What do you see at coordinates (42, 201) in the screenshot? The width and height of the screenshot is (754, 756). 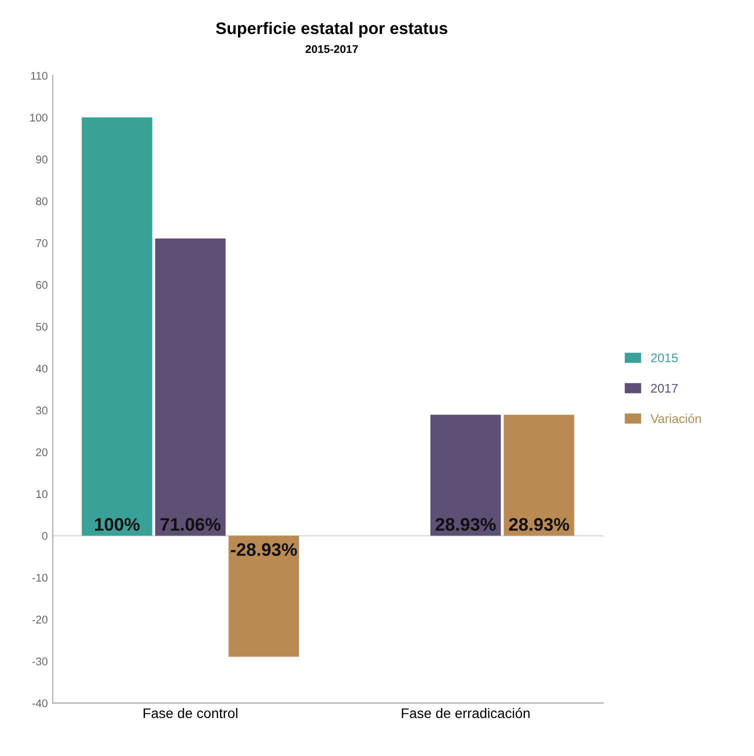 I see `y-tick-label: 80` at bounding box center [42, 201].